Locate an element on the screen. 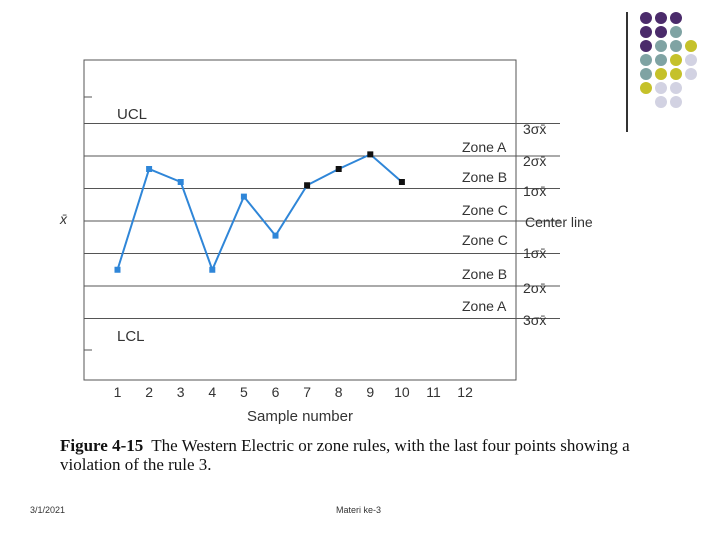 The width and height of the screenshot is (720, 540). x-tick-label: 2 is located at coordinates (149, 392).